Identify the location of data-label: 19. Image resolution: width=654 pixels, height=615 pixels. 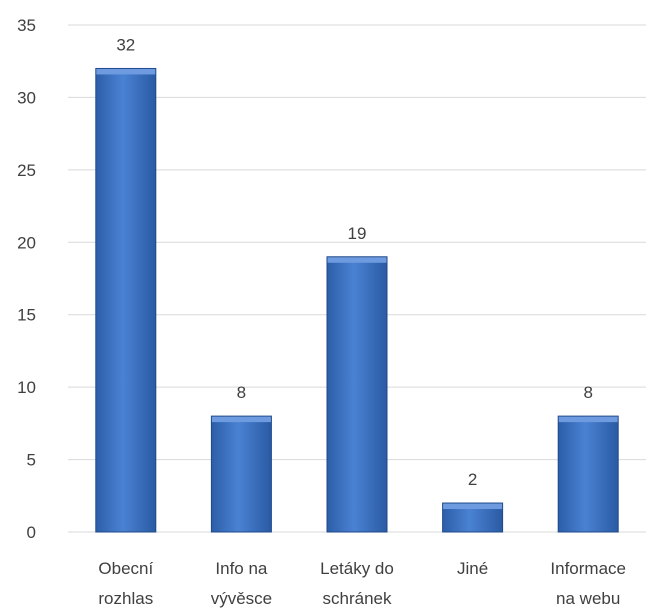
(357, 233).